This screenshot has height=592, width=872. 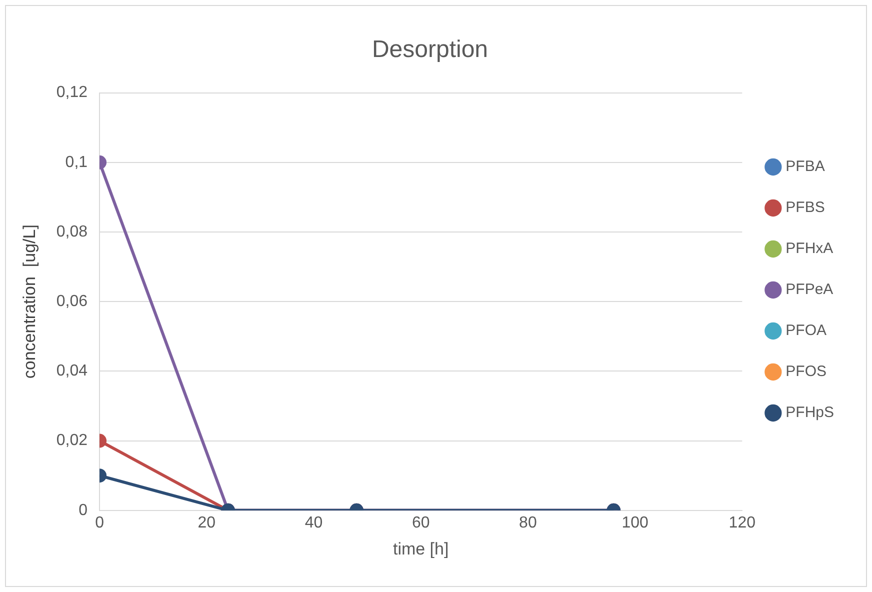 What do you see at coordinates (421, 523) in the screenshot?
I see `x-tick-label: 60` at bounding box center [421, 523].